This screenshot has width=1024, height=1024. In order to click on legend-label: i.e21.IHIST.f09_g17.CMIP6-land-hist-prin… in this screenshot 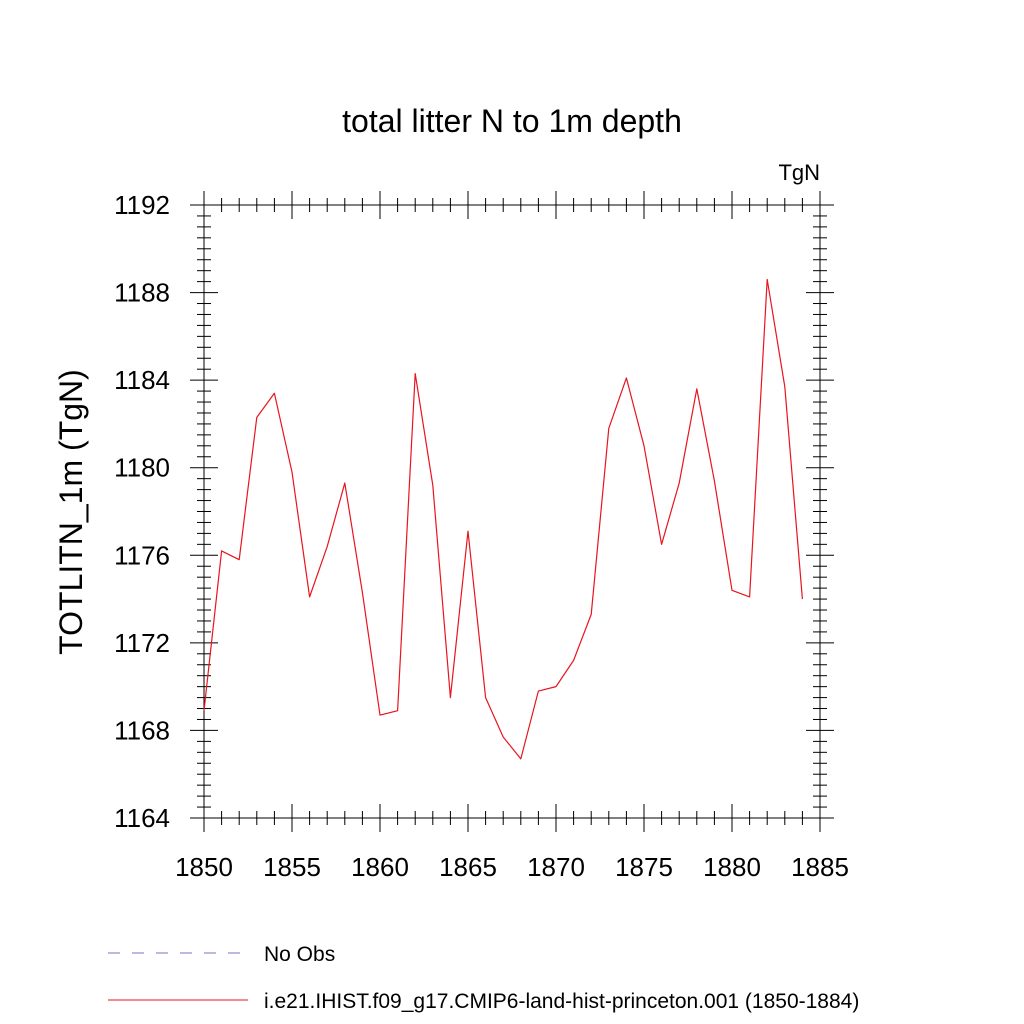, I will do `click(561, 1001)`.